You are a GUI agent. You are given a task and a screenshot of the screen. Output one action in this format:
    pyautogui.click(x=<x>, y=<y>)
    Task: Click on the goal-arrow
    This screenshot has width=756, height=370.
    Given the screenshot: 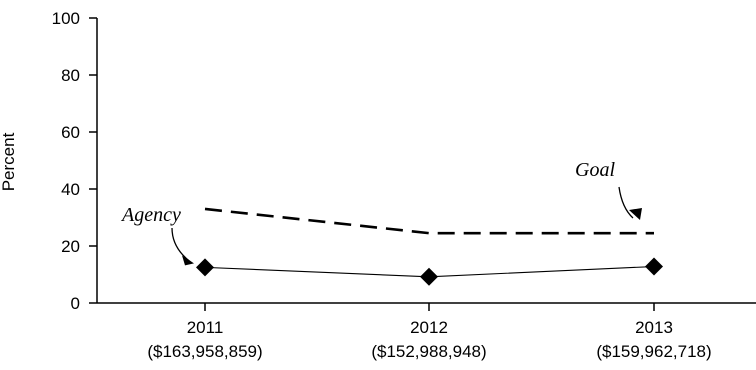 What is the action you would take?
    pyautogui.click(x=626, y=202)
    